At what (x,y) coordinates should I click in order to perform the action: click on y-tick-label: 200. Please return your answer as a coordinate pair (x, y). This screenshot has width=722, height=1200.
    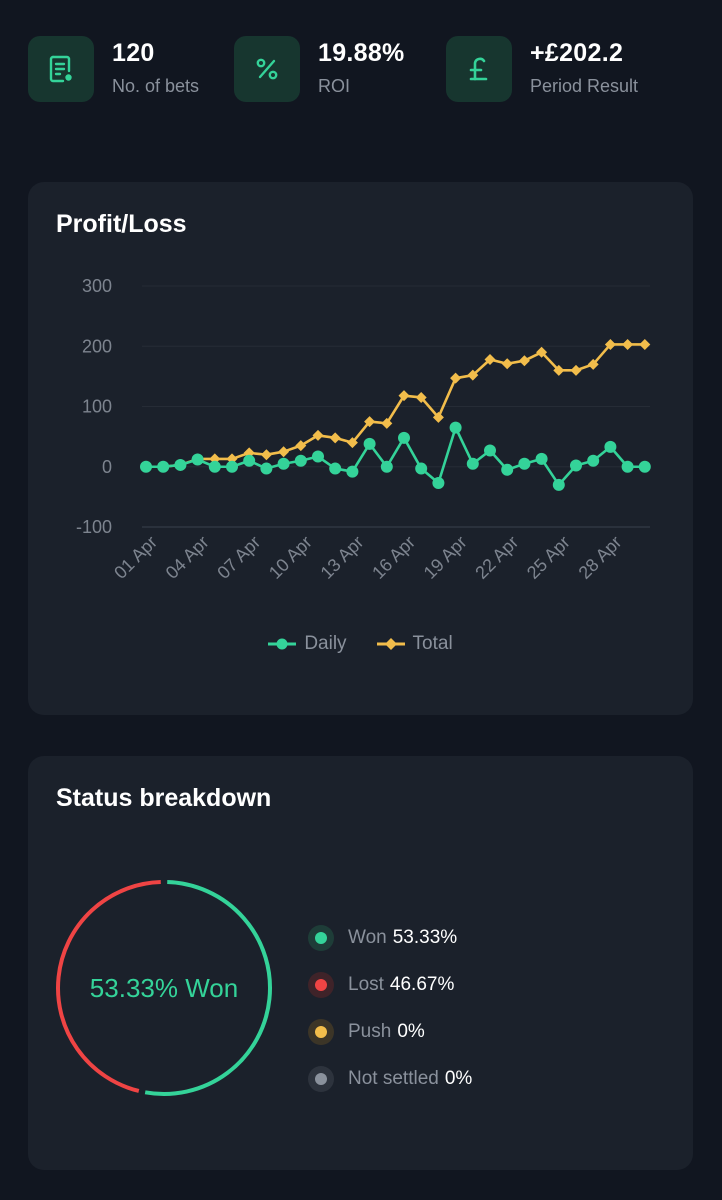
    Looking at the image, I should click on (97, 346).